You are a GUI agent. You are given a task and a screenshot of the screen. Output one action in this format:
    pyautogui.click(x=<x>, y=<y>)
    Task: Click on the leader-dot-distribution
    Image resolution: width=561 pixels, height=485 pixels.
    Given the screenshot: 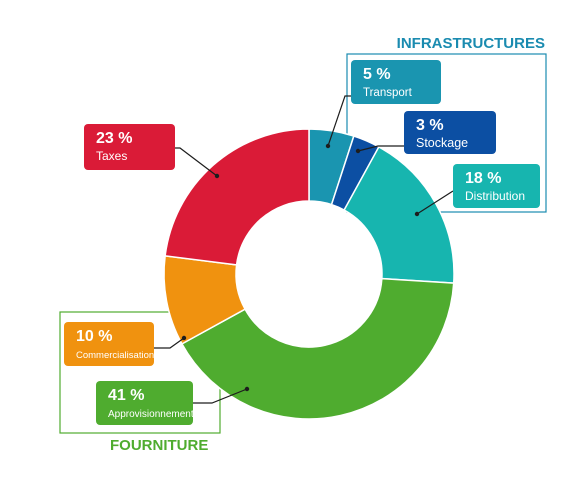 What is the action you would take?
    pyautogui.click(x=417, y=214)
    